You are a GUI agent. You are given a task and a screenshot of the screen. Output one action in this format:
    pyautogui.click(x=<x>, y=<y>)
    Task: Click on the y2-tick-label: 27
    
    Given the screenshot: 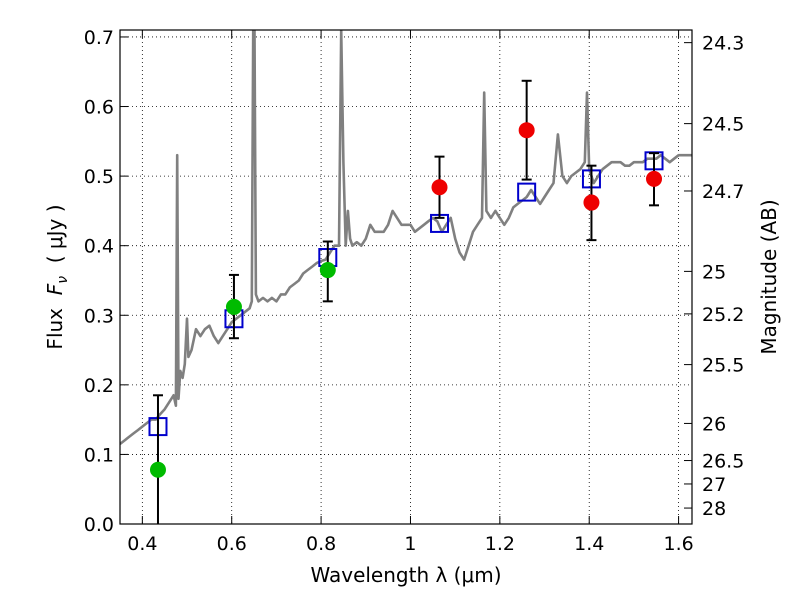 What is the action you would take?
    pyautogui.click(x=714, y=485)
    